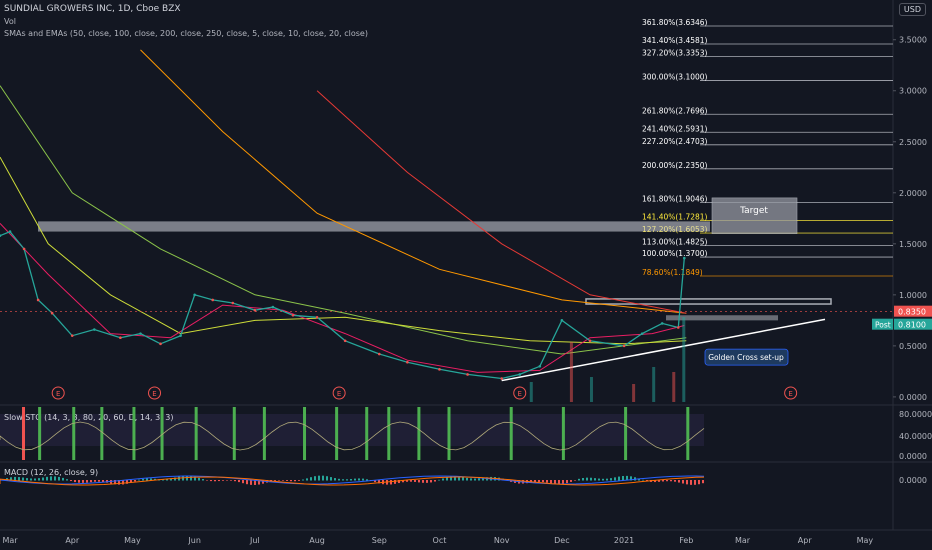  What do you see at coordinates (132, 540) in the screenshot?
I see `x-axis-tick-label: May` at bounding box center [132, 540].